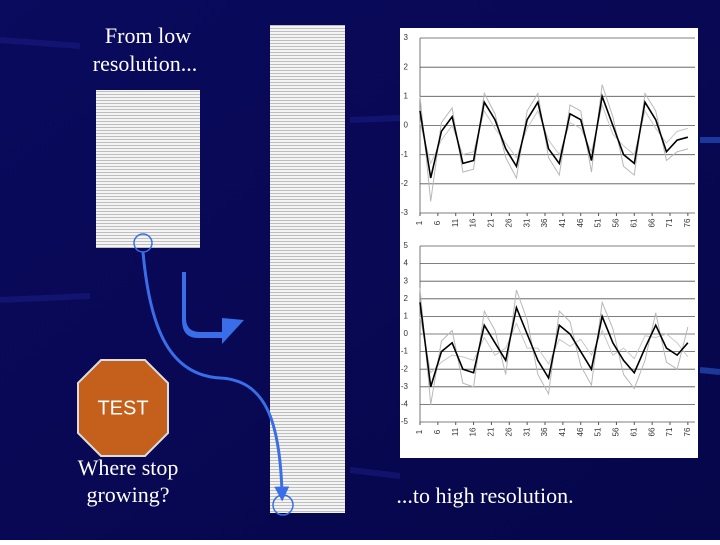  I want to click on caption: ...to high resolution., so click(484, 495).